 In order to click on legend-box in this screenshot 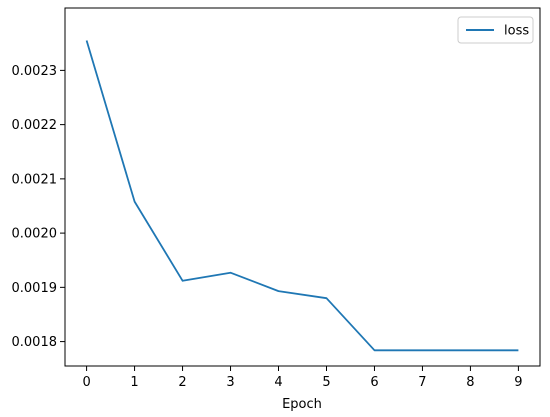, I will do `click(495, 30)`.